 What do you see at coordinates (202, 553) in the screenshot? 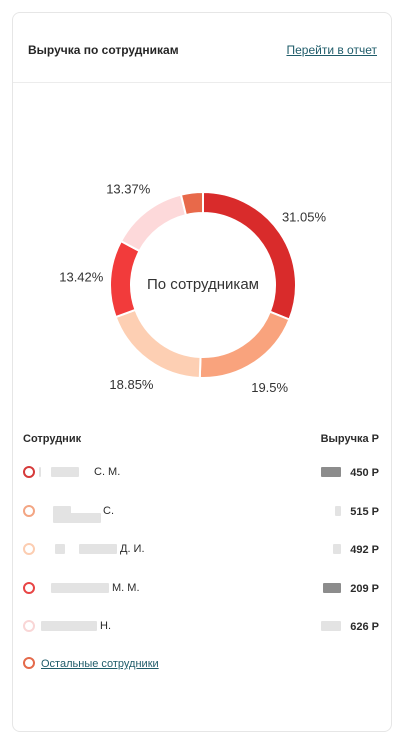
I see `table-row: Д. И. 492 Р` at bounding box center [202, 553].